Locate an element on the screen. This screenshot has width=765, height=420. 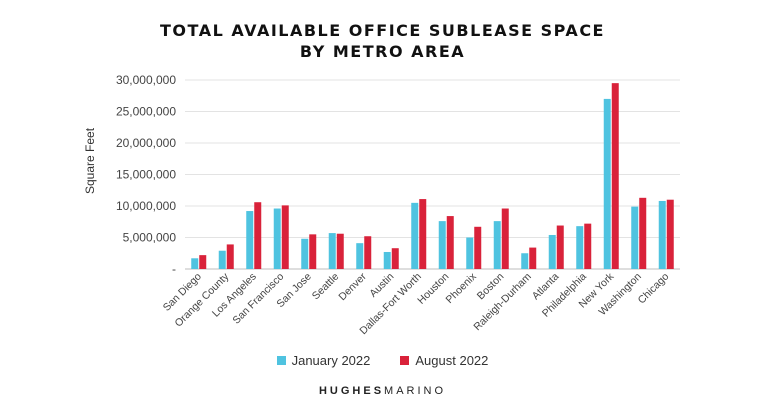
x-tick-label: Chicago is located at coordinates (654, 289).